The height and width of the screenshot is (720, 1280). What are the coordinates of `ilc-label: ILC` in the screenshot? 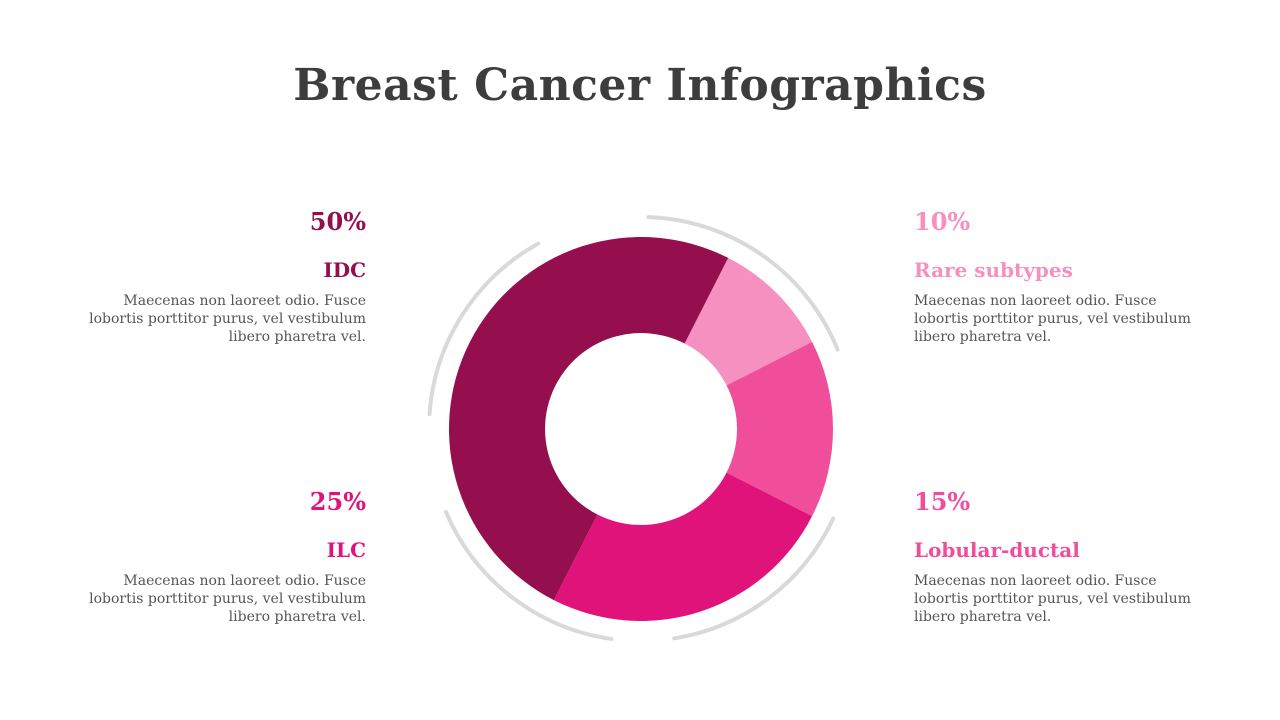 It's located at (346, 550).